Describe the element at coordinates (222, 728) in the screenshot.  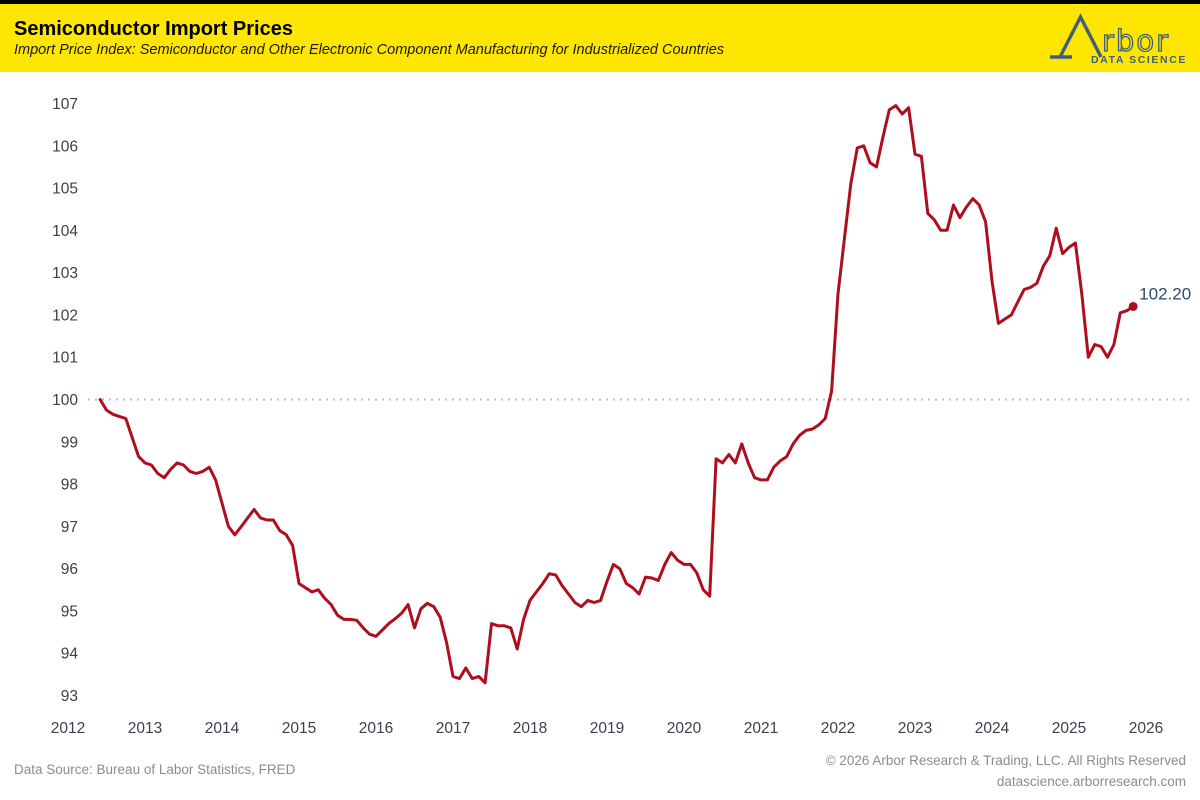
I see `x-axis-tick-label: 2014` at that location.